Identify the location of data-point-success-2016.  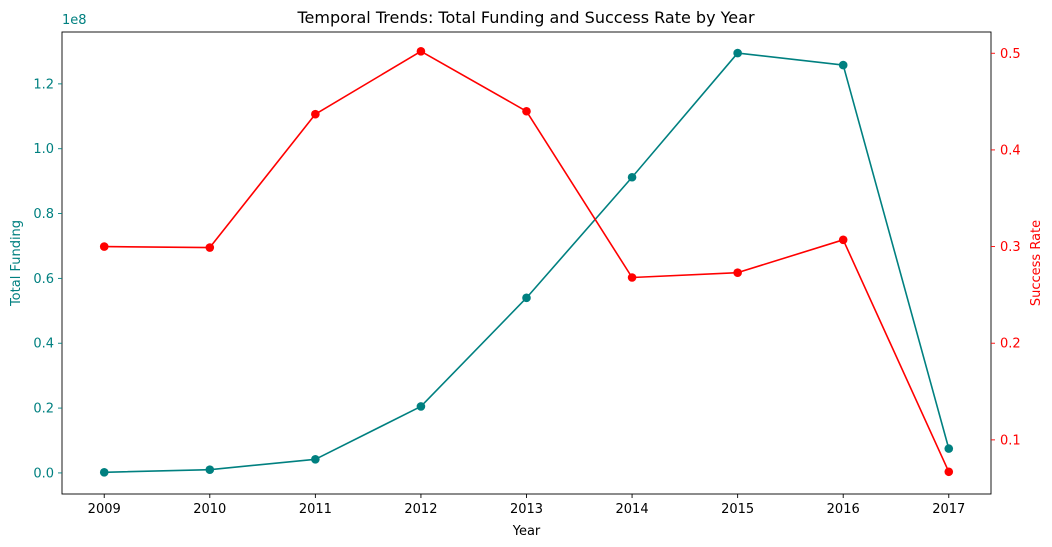
(843, 240).